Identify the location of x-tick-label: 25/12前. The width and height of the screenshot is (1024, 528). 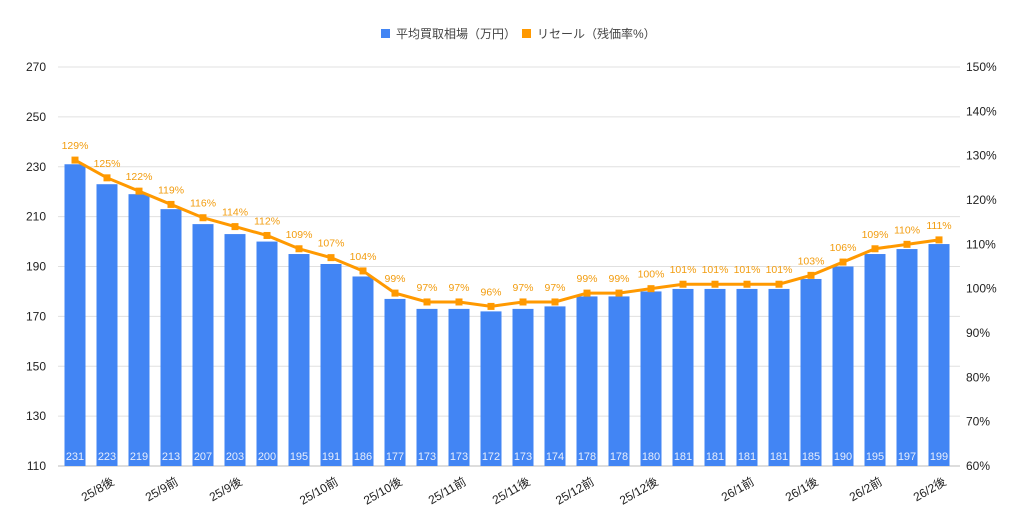
(575, 491).